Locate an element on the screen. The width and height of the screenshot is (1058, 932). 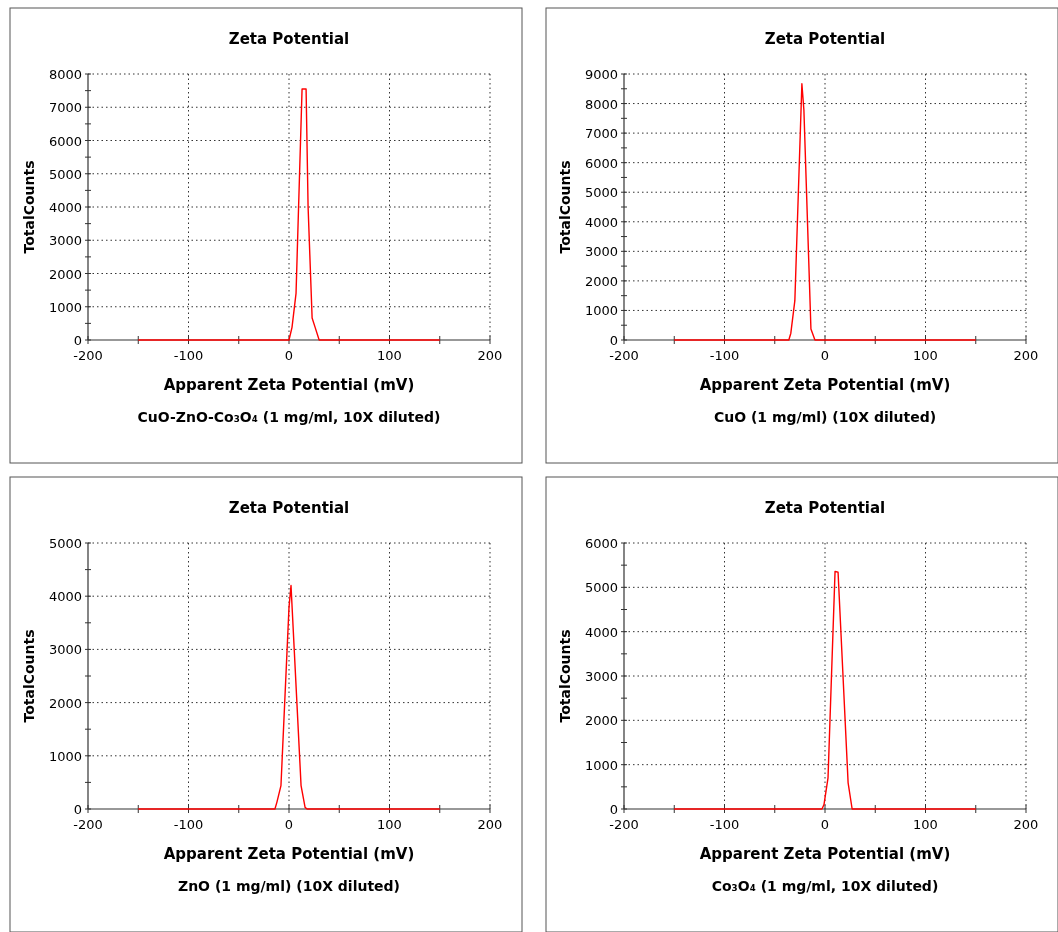
text: CuO-ZnO-Co₃O₄ (1 mg/ml, 10X diluted) is located at coordinates (289, 417).